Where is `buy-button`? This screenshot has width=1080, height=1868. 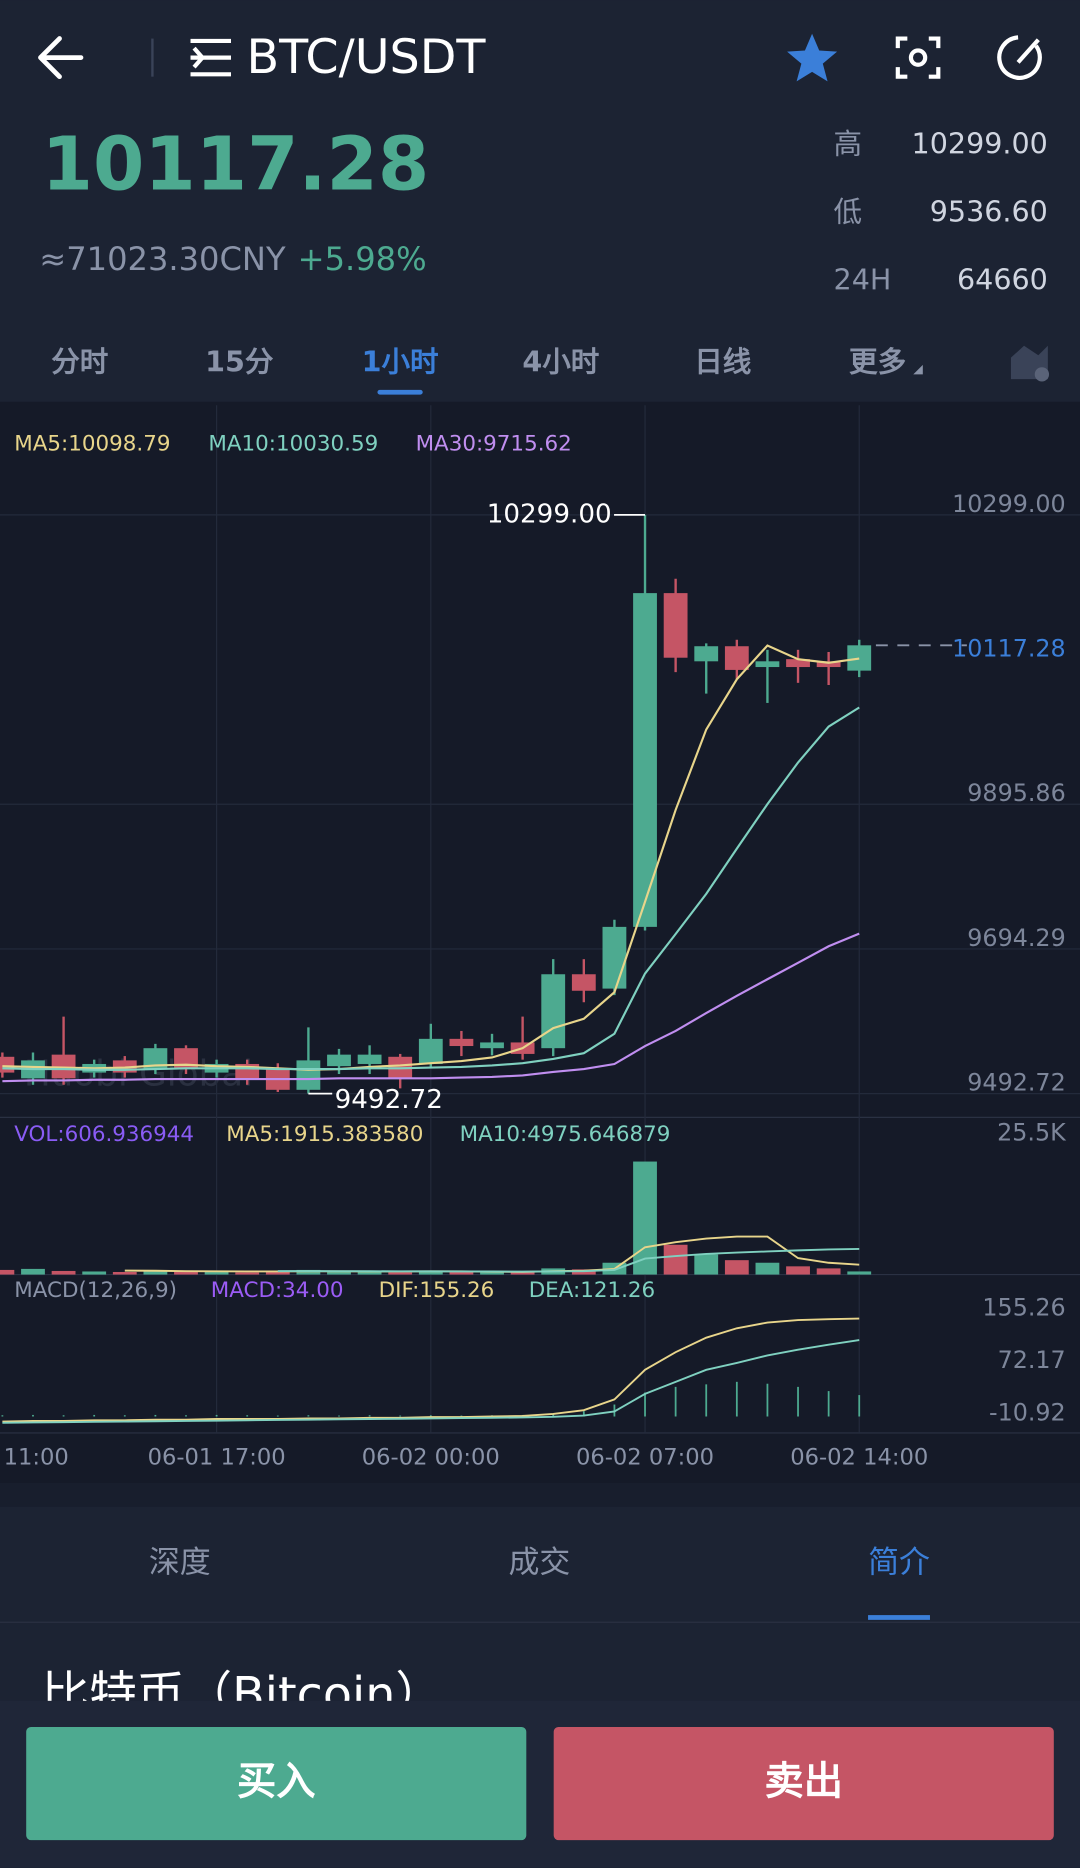
buy-button is located at coordinates (276, 1784).